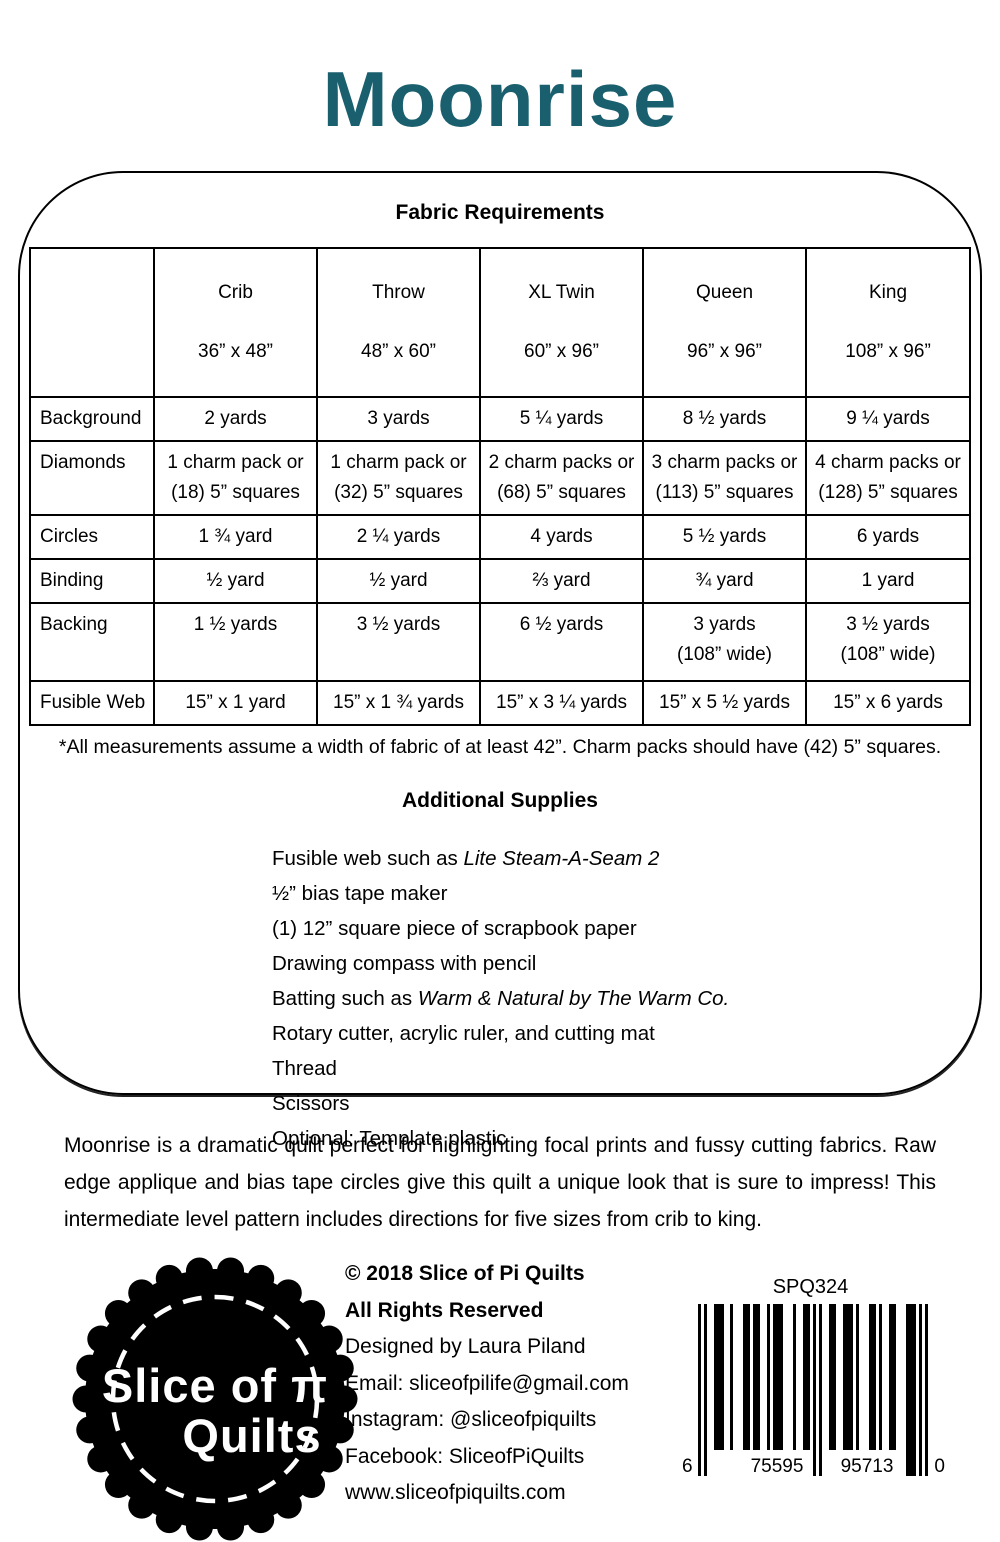  Describe the element at coordinates (465, 1346) in the screenshot. I see `designer-line: Designed by Laura Piland` at that location.